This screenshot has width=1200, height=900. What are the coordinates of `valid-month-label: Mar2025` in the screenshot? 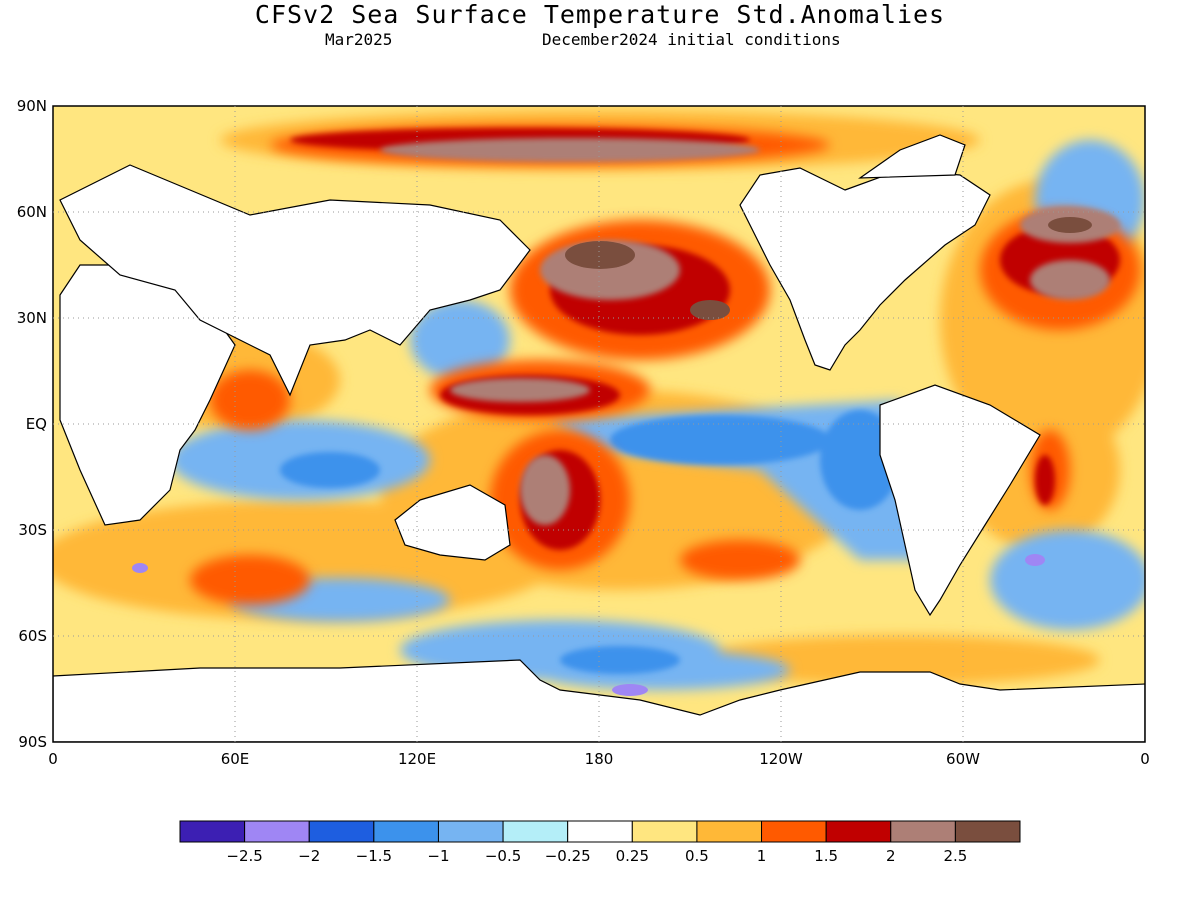 It's located at (359, 39).